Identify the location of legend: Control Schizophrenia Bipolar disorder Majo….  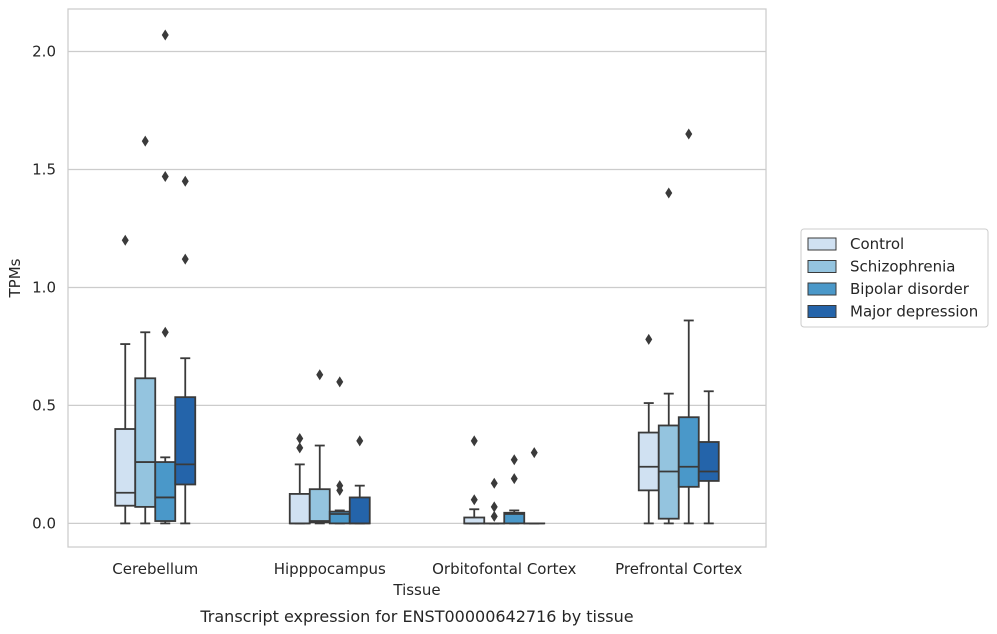
(894, 278).